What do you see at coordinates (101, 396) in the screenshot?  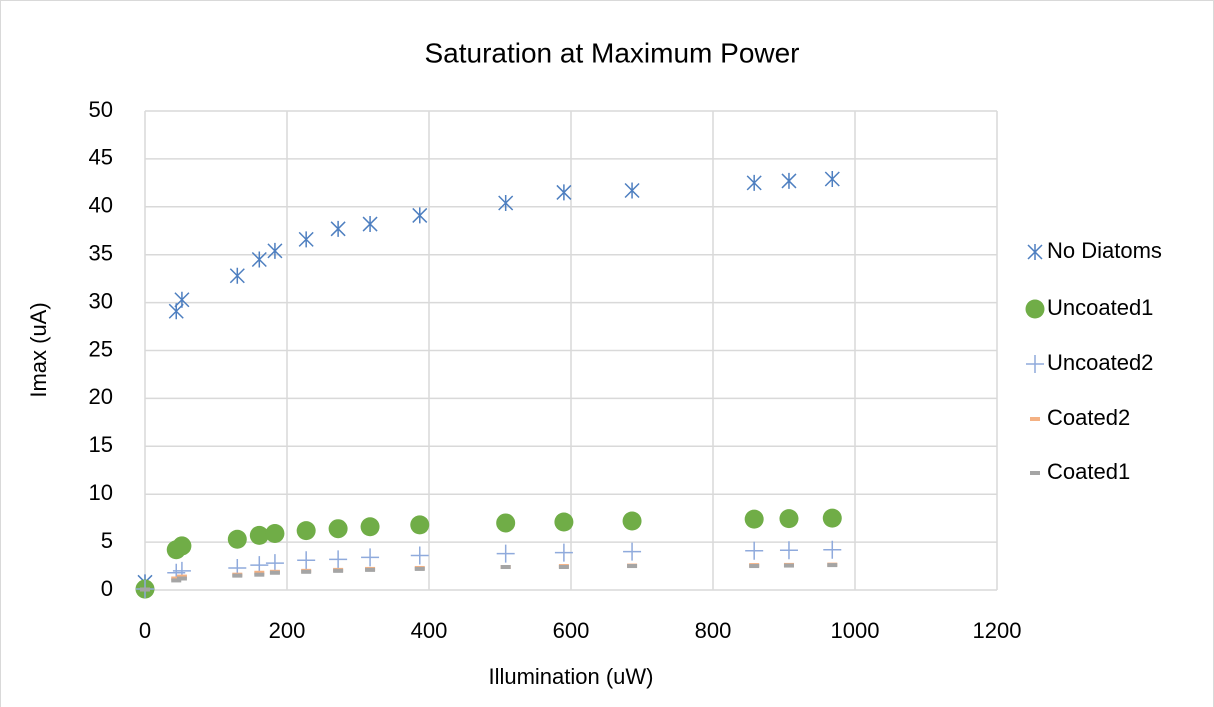 I see `y-tick-label: 20` at bounding box center [101, 396].